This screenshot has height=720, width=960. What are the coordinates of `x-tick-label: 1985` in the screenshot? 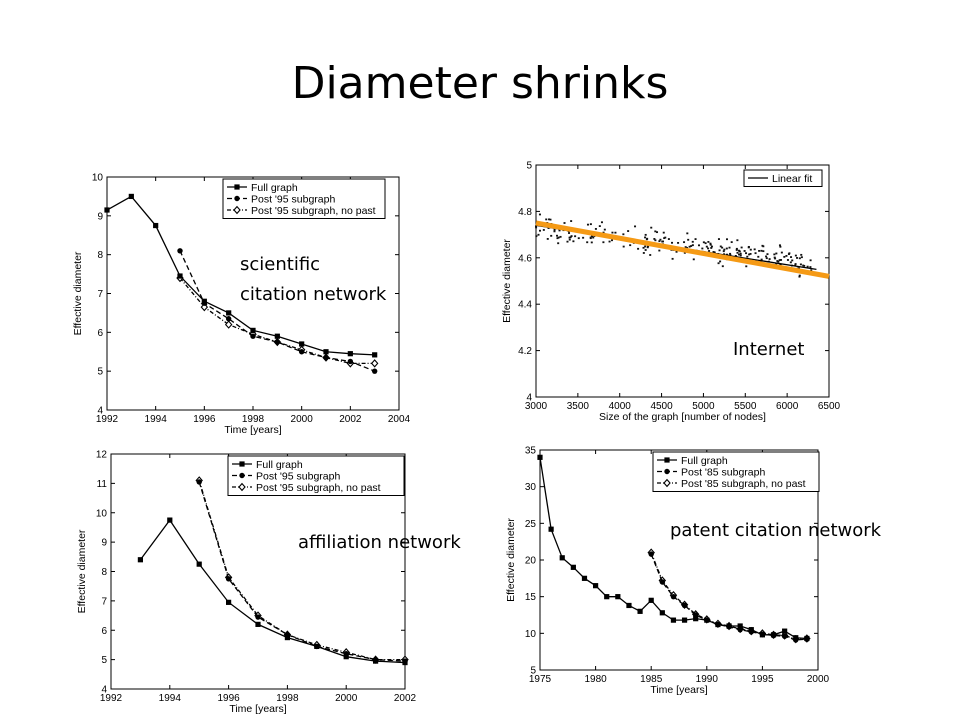 It's located at (651, 679).